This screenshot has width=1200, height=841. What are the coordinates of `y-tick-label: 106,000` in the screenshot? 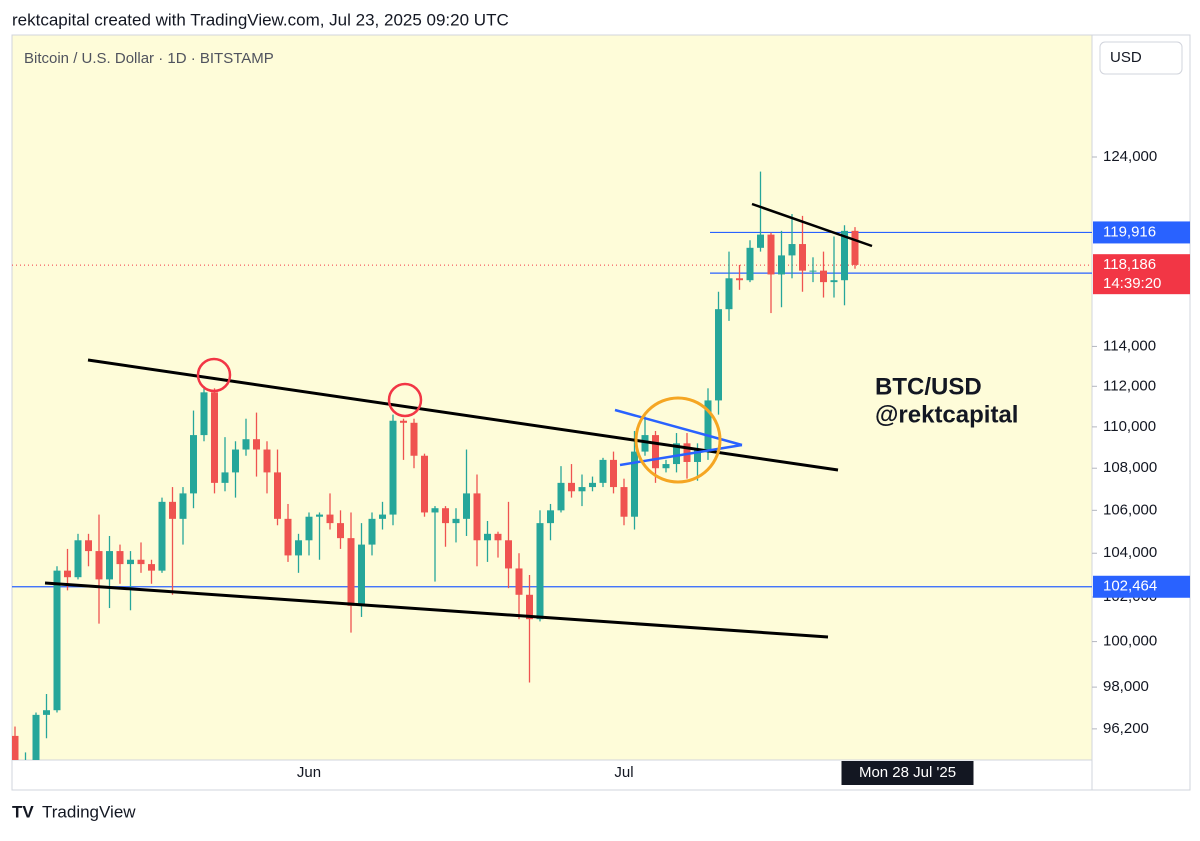 It's located at (1130, 509).